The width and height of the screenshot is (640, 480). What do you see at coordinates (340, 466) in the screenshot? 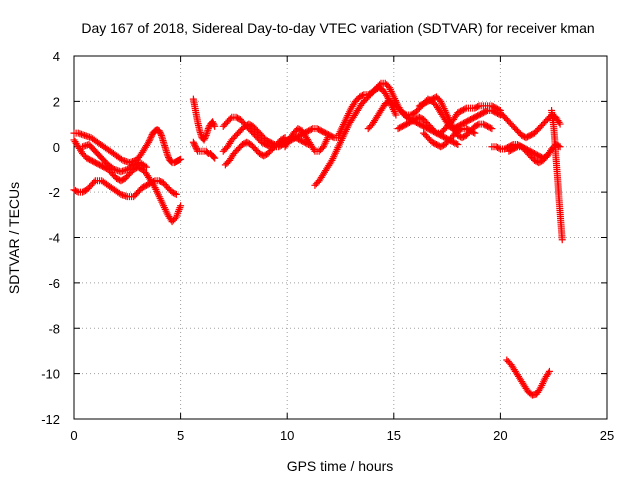
I see `x-axis-label: GPS time / hours` at bounding box center [340, 466].